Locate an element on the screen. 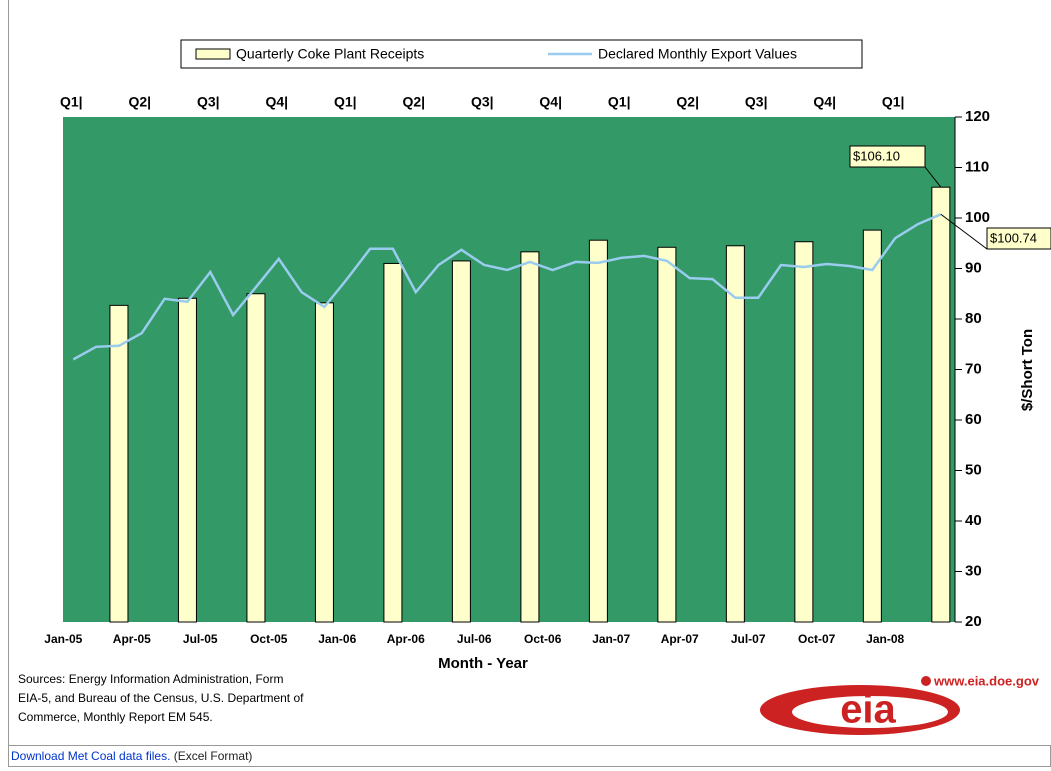 Image resolution: width=1051 pixels, height=771 pixels. y-tick-label: 80 is located at coordinates (973, 318).